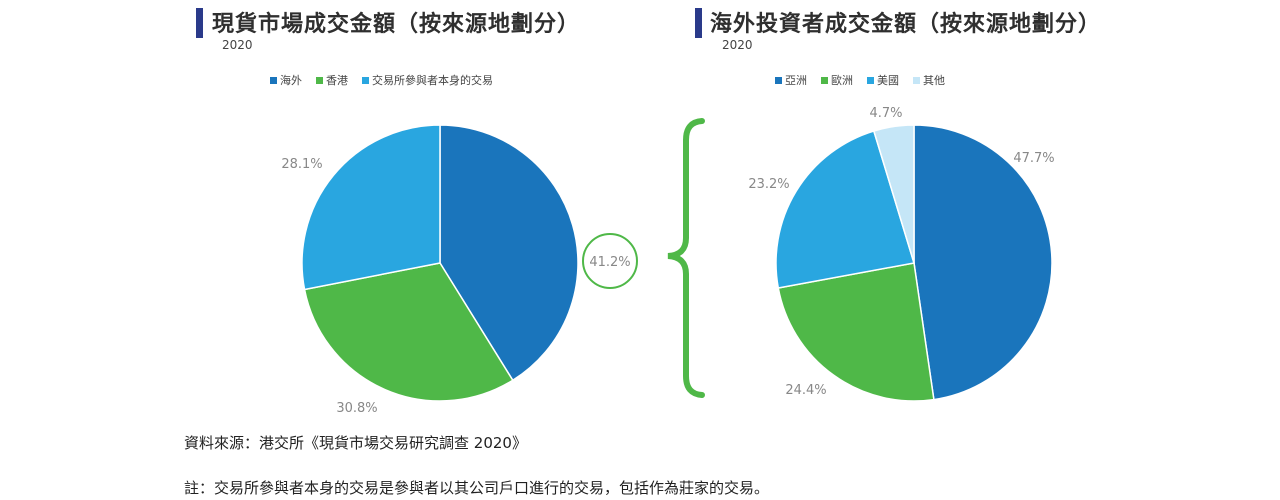 The height and width of the screenshot is (500, 1280). What do you see at coordinates (337, 80) in the screenshot?
I see `legend-label-0-1: 香港` at bounding box center [337, 80].